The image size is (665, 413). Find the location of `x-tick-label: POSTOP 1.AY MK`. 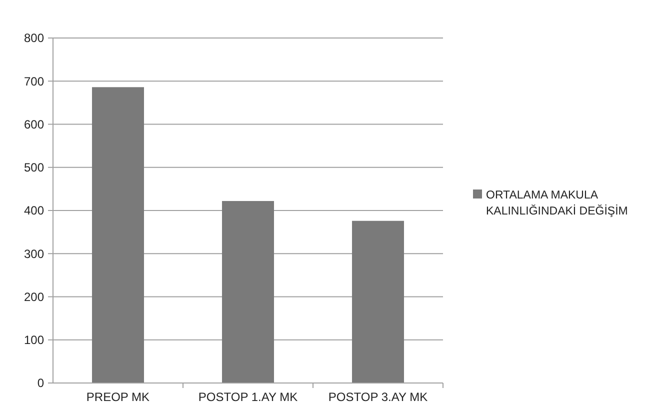

x-tick-label: POSTOP 1.AY MK is located at coordinates (248, 397).